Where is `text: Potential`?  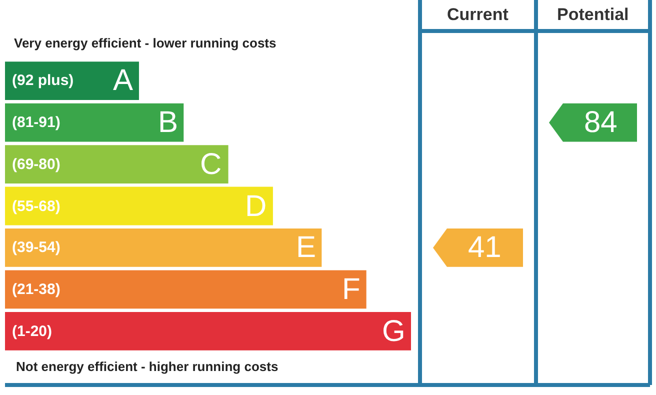 text: Potential is located at coordinates (593, 14).